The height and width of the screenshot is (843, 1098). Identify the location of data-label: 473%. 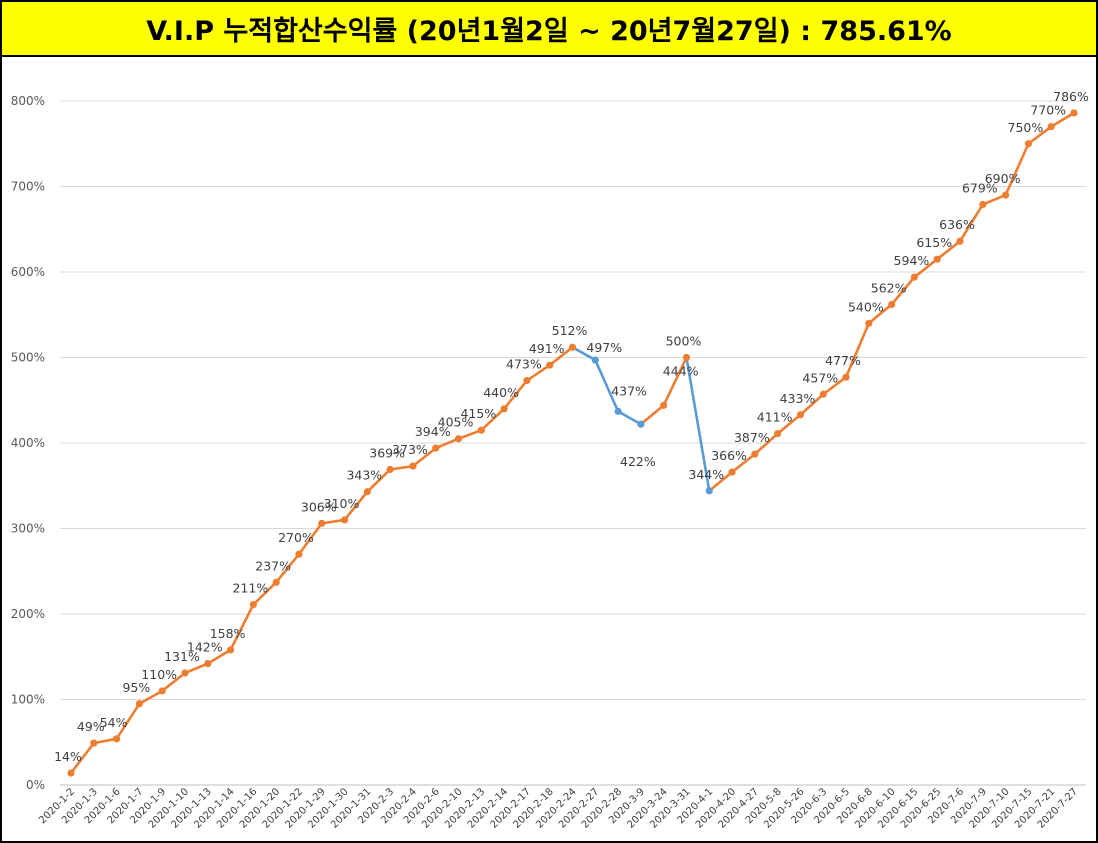
(524, 364).